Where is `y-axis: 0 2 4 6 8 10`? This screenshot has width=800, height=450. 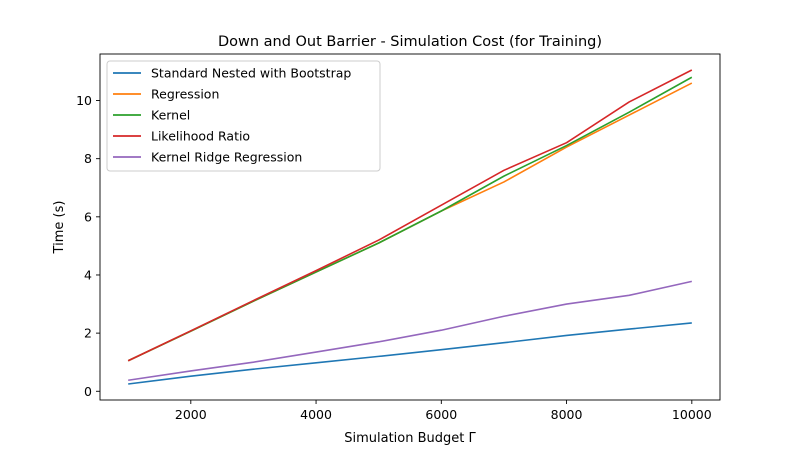
y-axis: 0 2 4 6 8 10 is located at coordinates (88, 246).